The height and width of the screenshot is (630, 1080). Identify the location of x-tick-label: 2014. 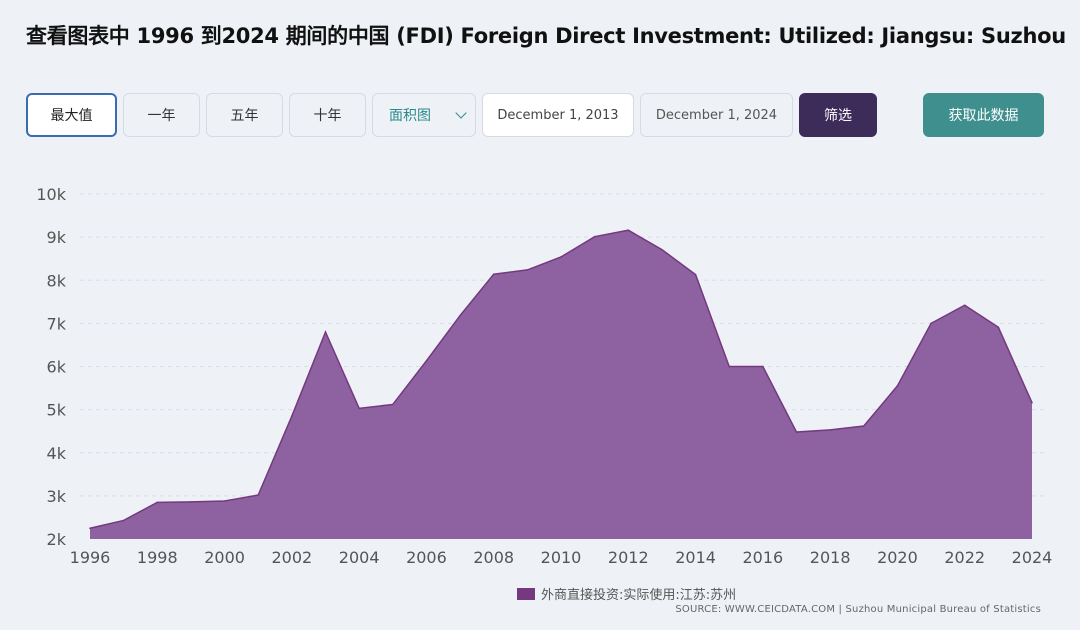
(695, 557).